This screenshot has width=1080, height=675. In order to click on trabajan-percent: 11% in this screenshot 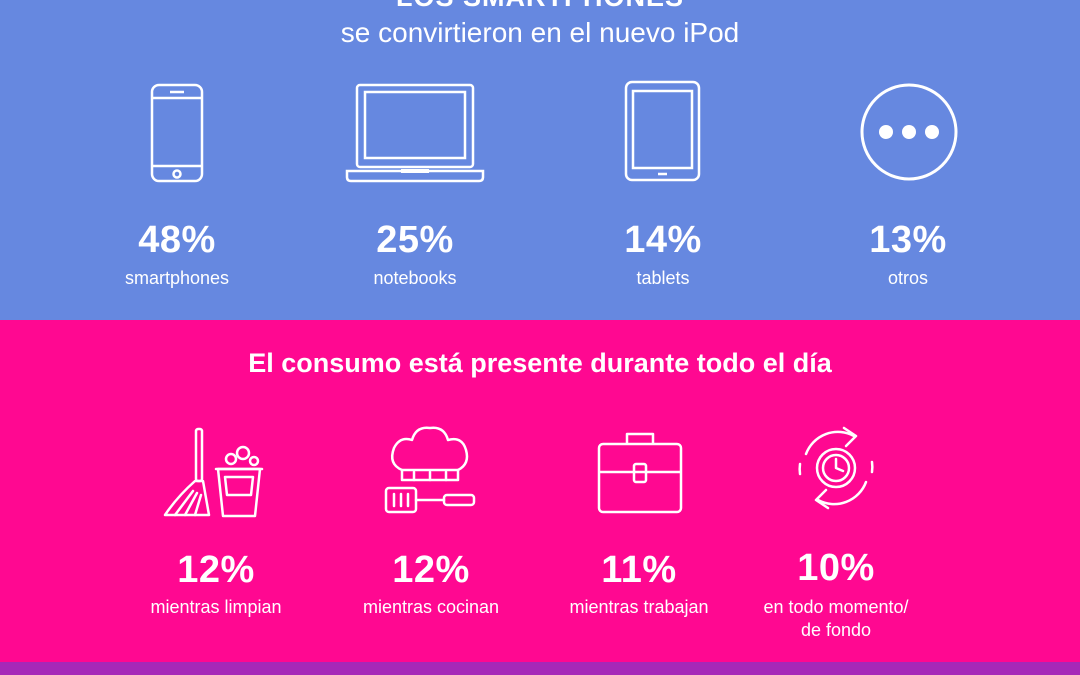, I will do `click(639, 570)`.